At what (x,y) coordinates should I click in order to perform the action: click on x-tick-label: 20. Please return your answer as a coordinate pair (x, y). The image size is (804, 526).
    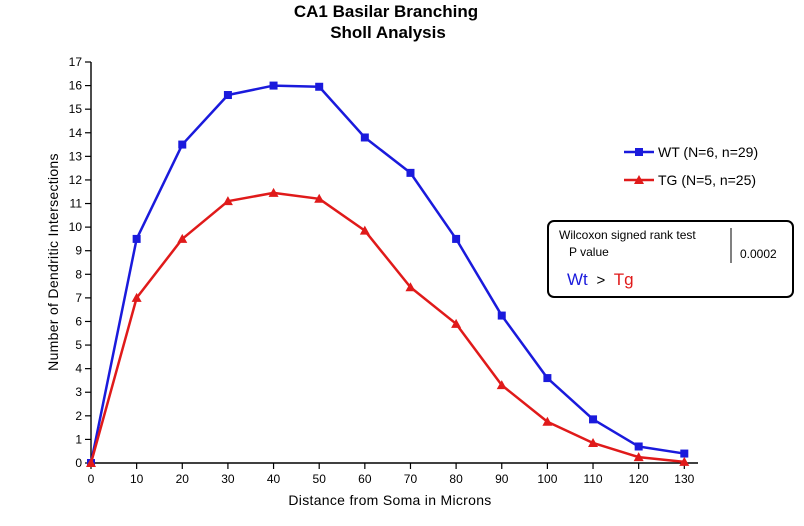
    Looking at the image, I should click on (183, 479).